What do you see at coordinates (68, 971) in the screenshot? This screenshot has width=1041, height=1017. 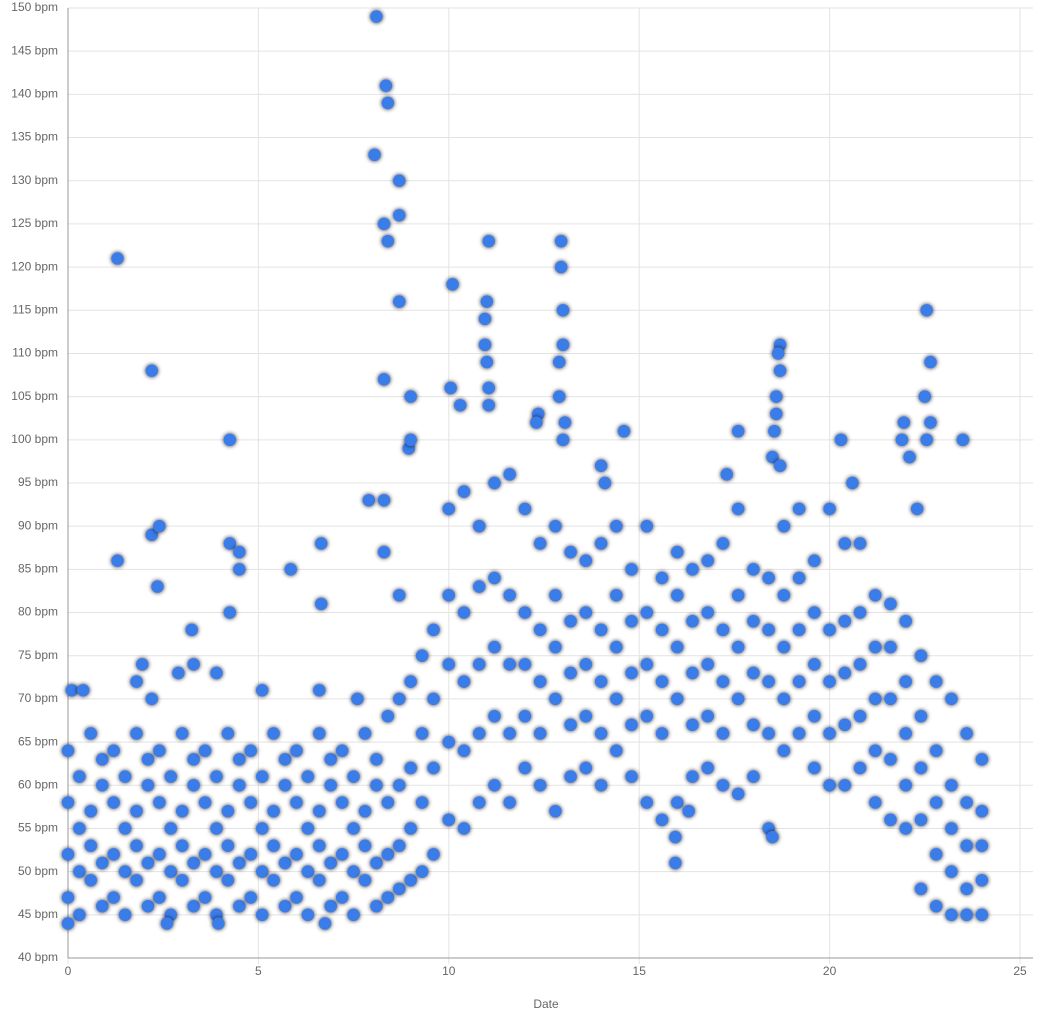 I see `x-tick-label: 0` at bounding box center [68, 971].